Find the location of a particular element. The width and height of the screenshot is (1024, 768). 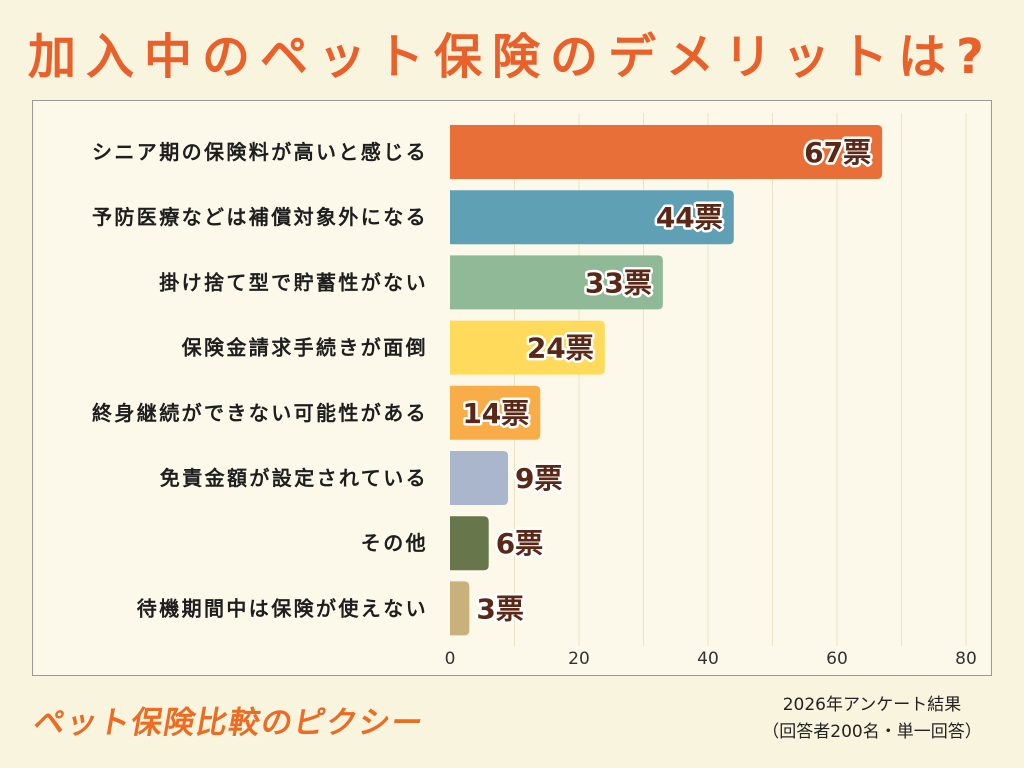

x-axis-ticks: 0 20 40 60 80 is located at coordinates (711, 659).